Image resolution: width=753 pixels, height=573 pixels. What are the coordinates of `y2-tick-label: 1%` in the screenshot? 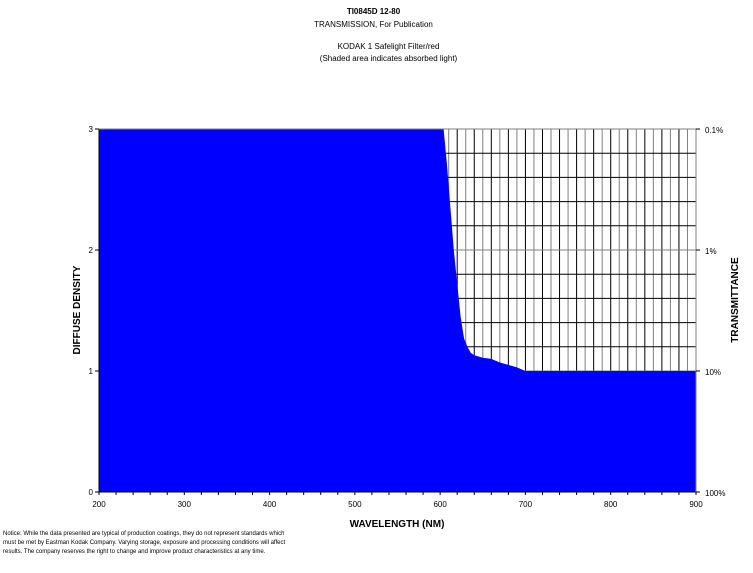 It's located at (711, 251).